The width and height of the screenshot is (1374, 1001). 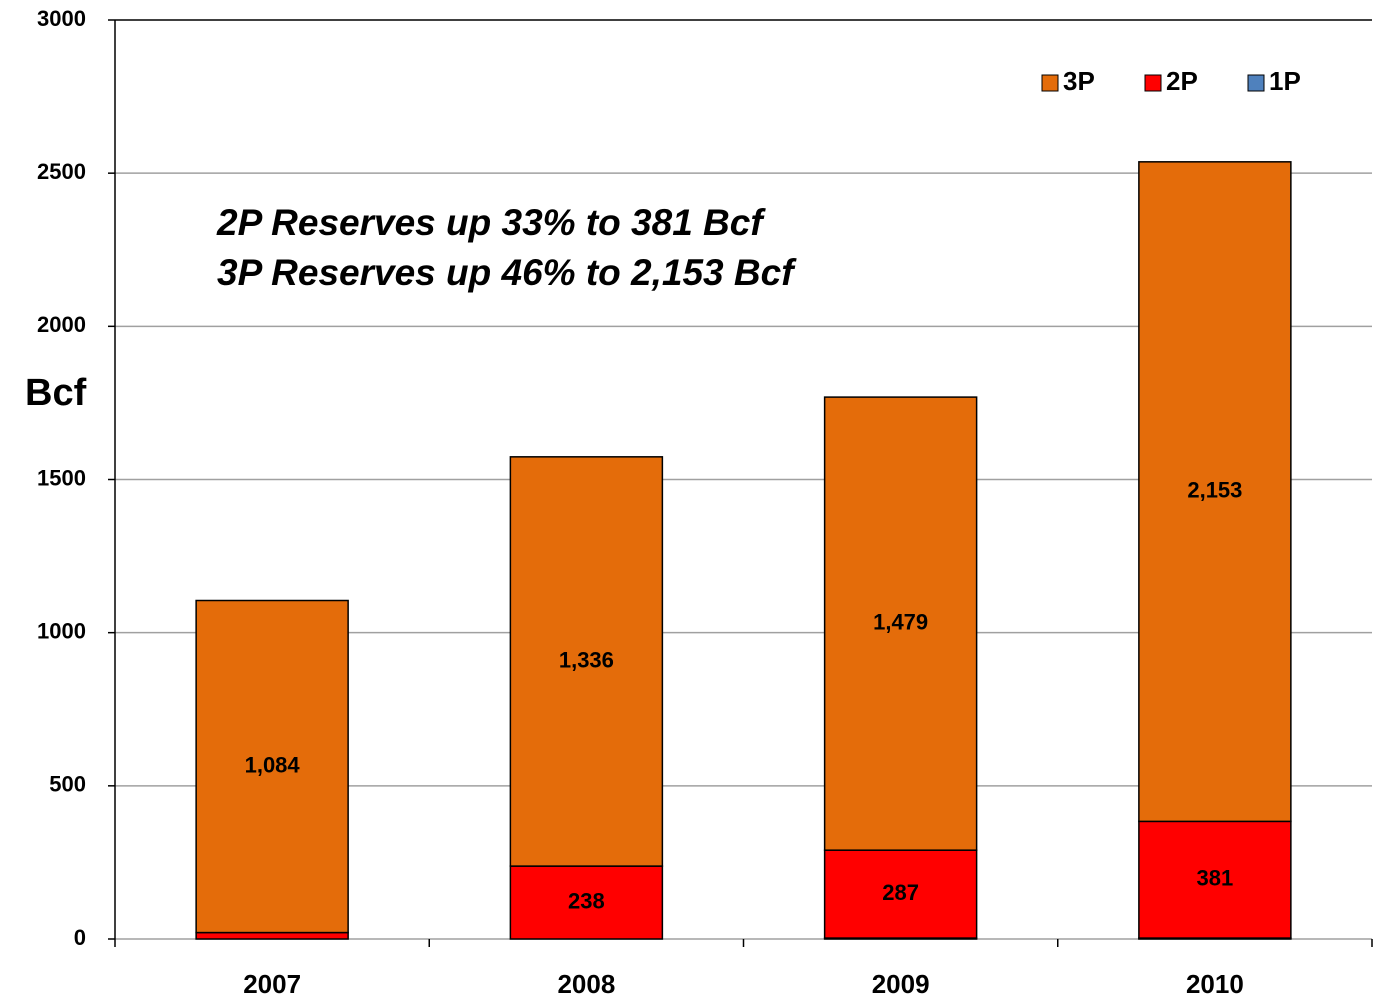 I want to click on data-label: 238, so click(x=586, y=900).